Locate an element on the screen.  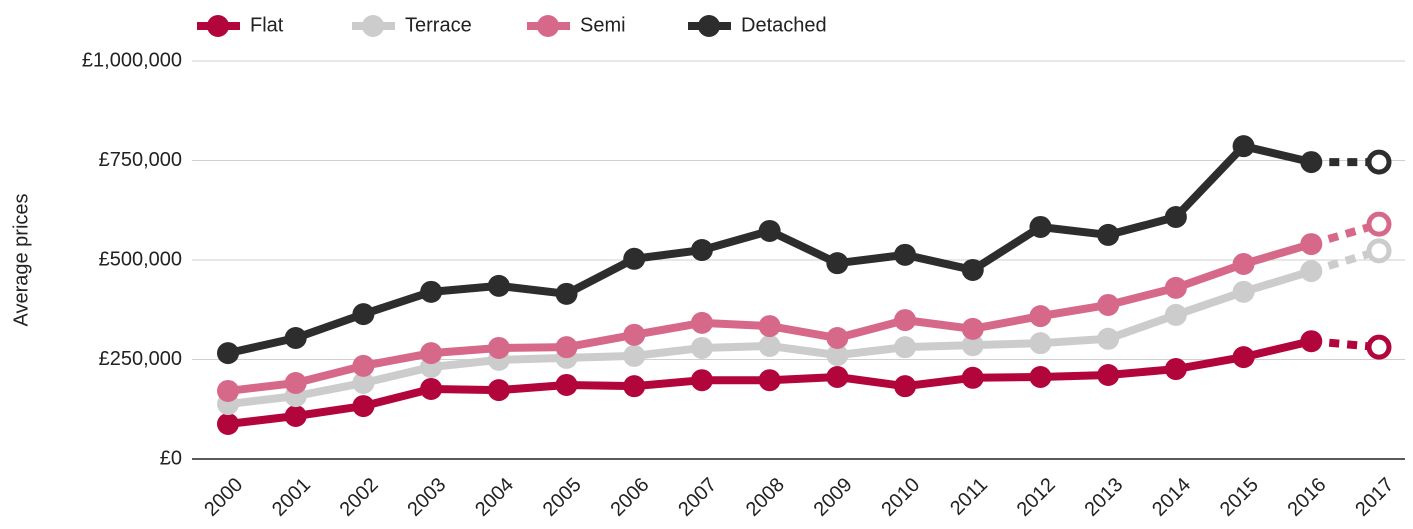
x-tick-label: 2009 is located at coordinates (833, 497).